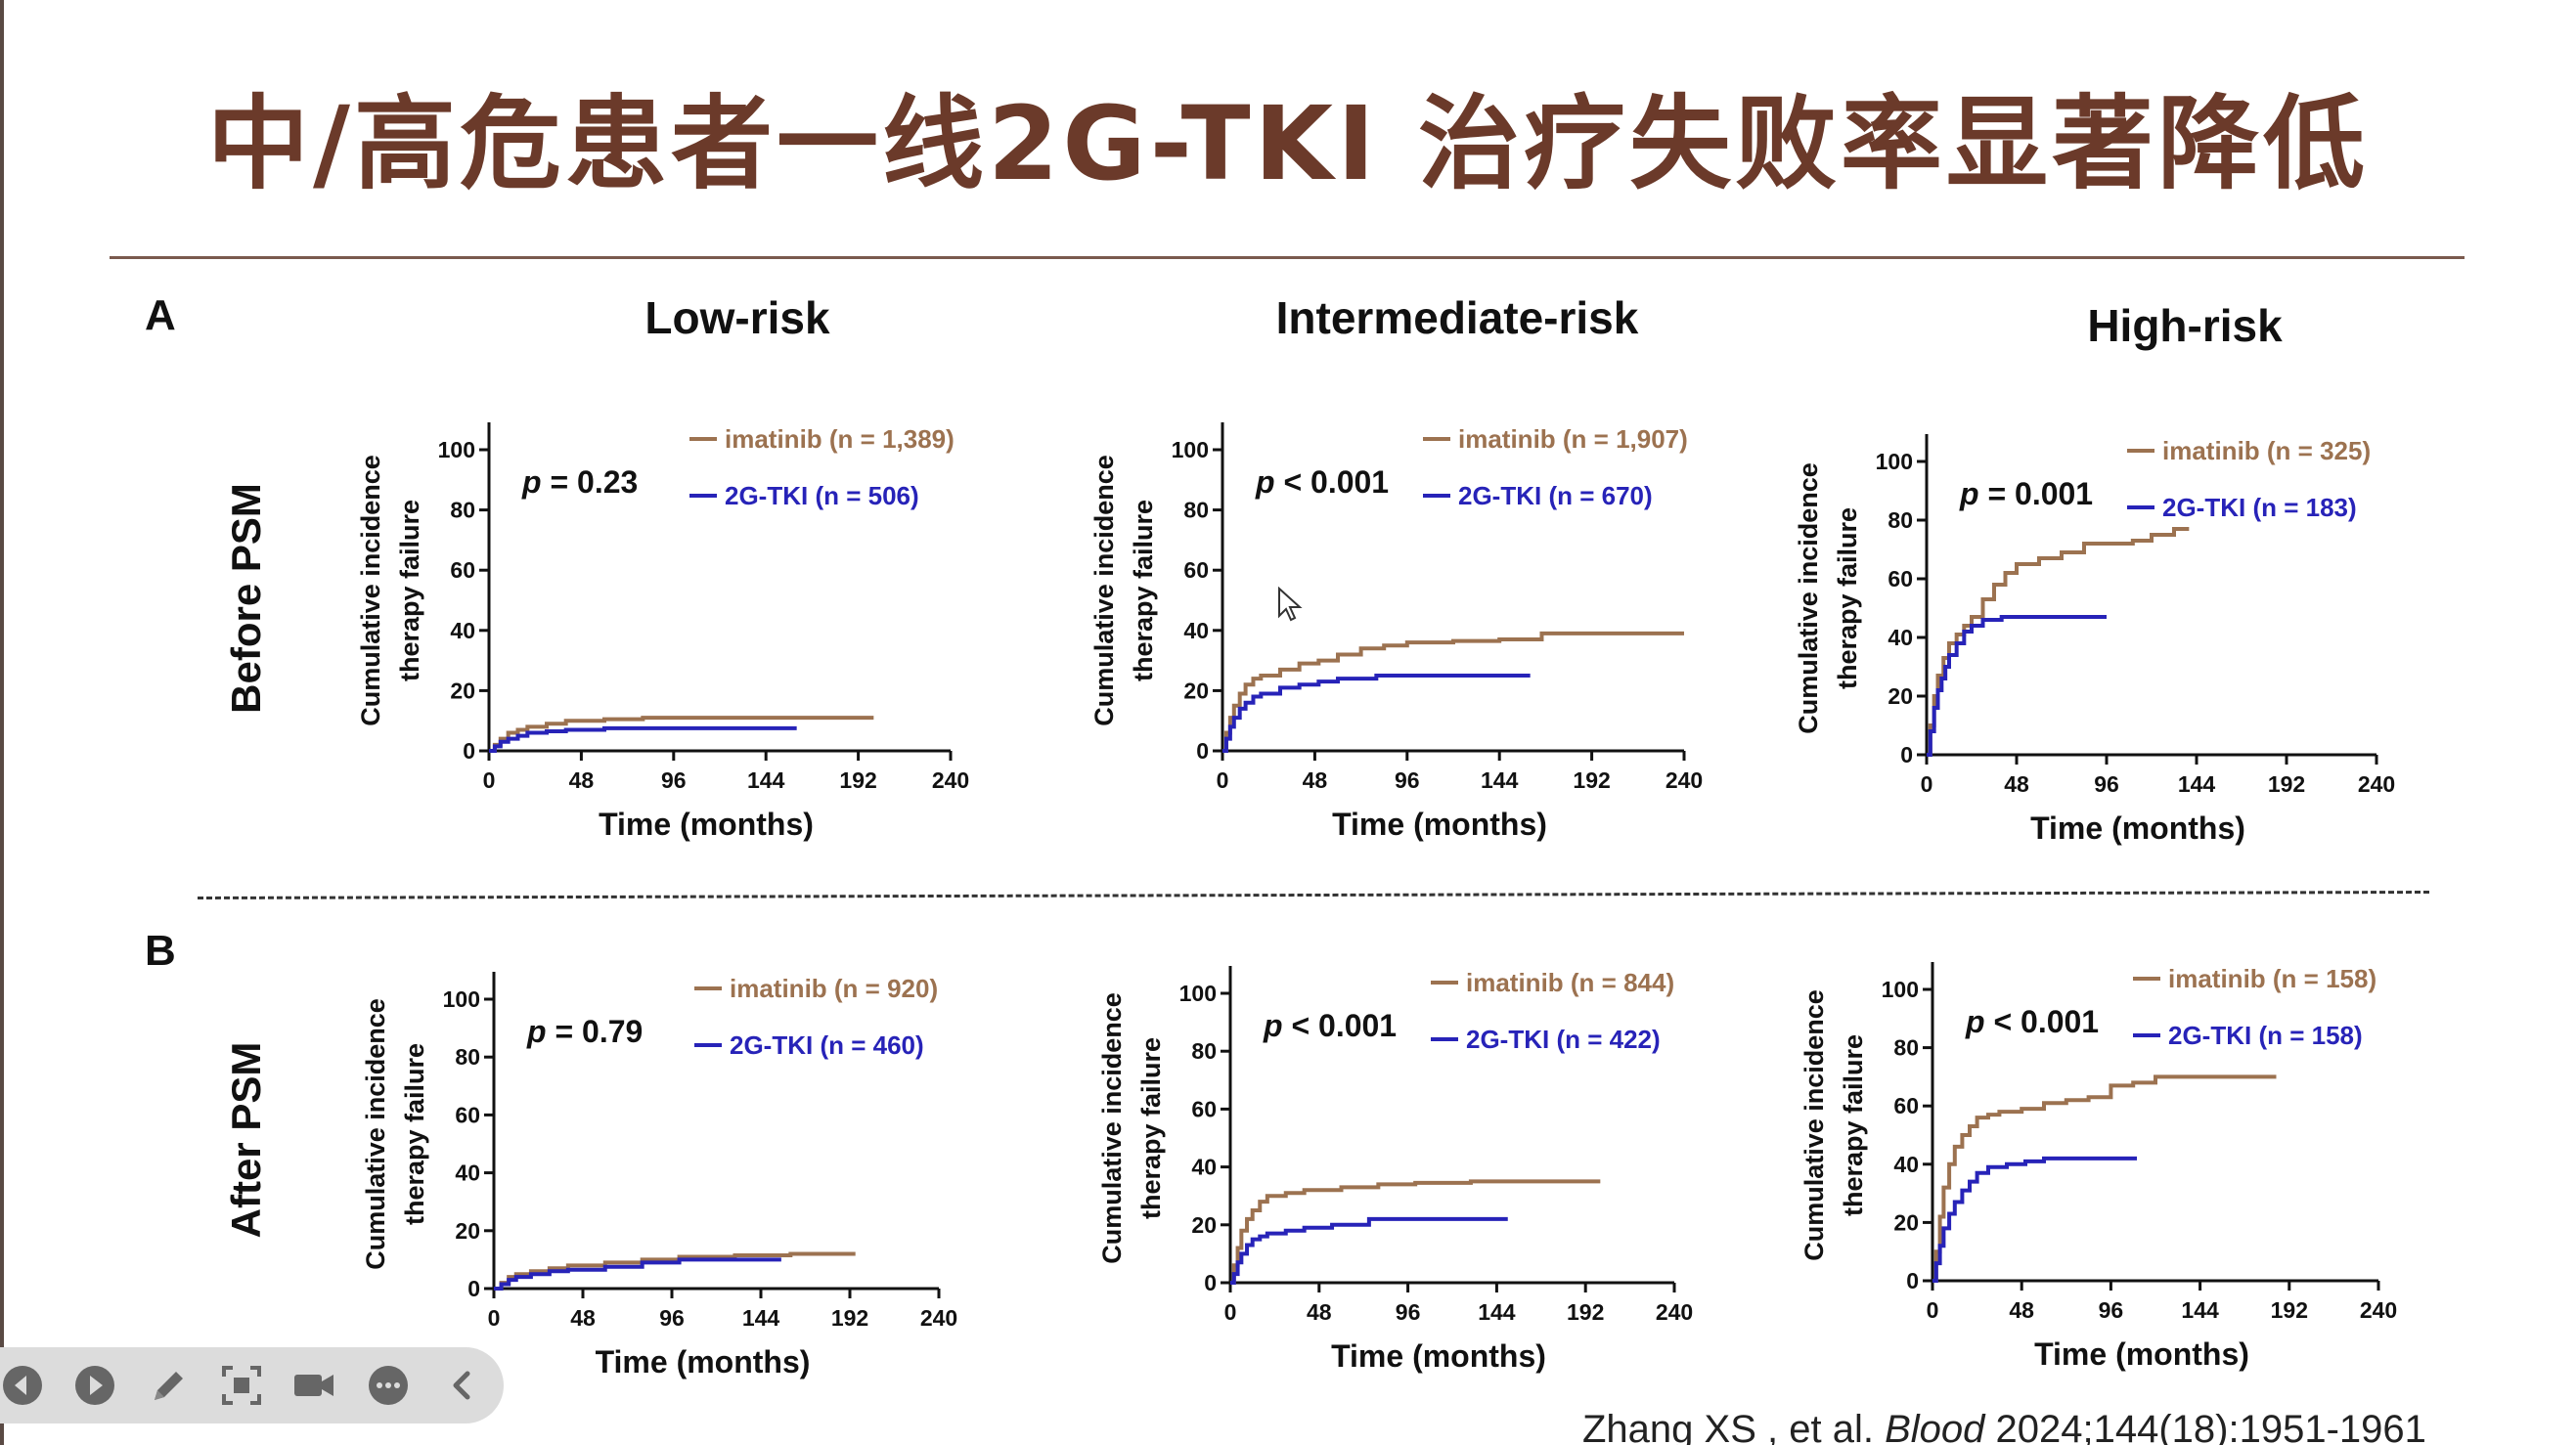  I want to click on presentation-toolbar, so click(252, 1385).